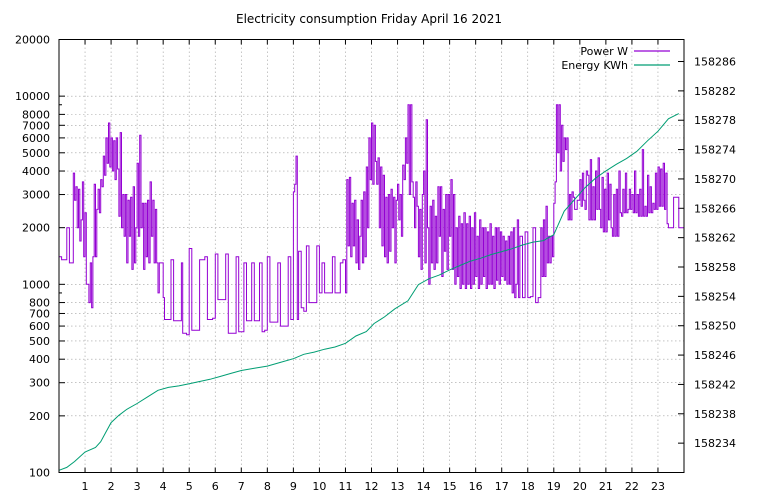 The height and width of the screenshot is (500, 768). I want to click on y2-tick-label-158250: 158250, so click(715, 326).